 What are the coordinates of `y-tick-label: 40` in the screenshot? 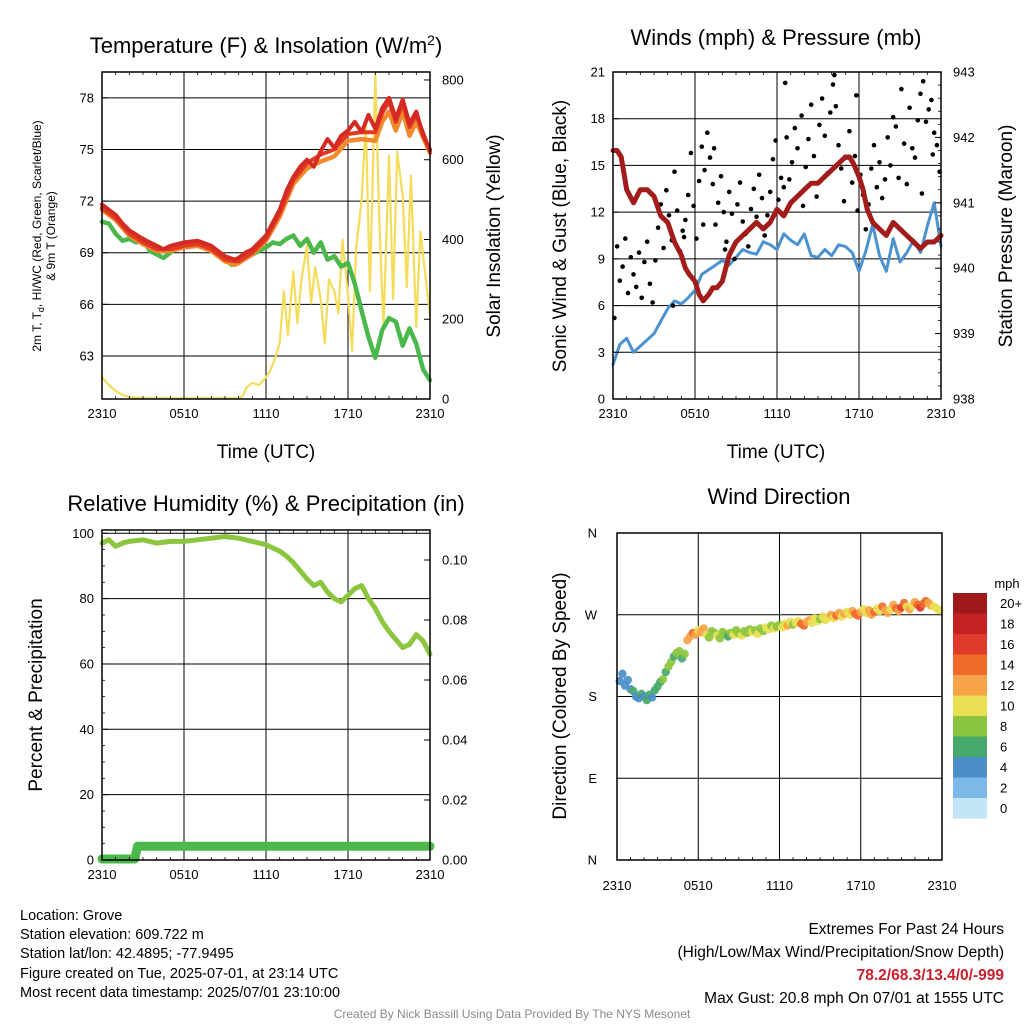 It's located at (87, 729).